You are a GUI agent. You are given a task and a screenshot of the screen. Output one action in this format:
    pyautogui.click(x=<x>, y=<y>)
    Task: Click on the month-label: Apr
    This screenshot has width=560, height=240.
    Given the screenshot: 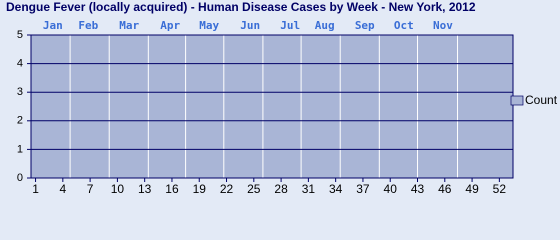 What is the action you would take?
    pyautogui.click(x=170, y=25)
    